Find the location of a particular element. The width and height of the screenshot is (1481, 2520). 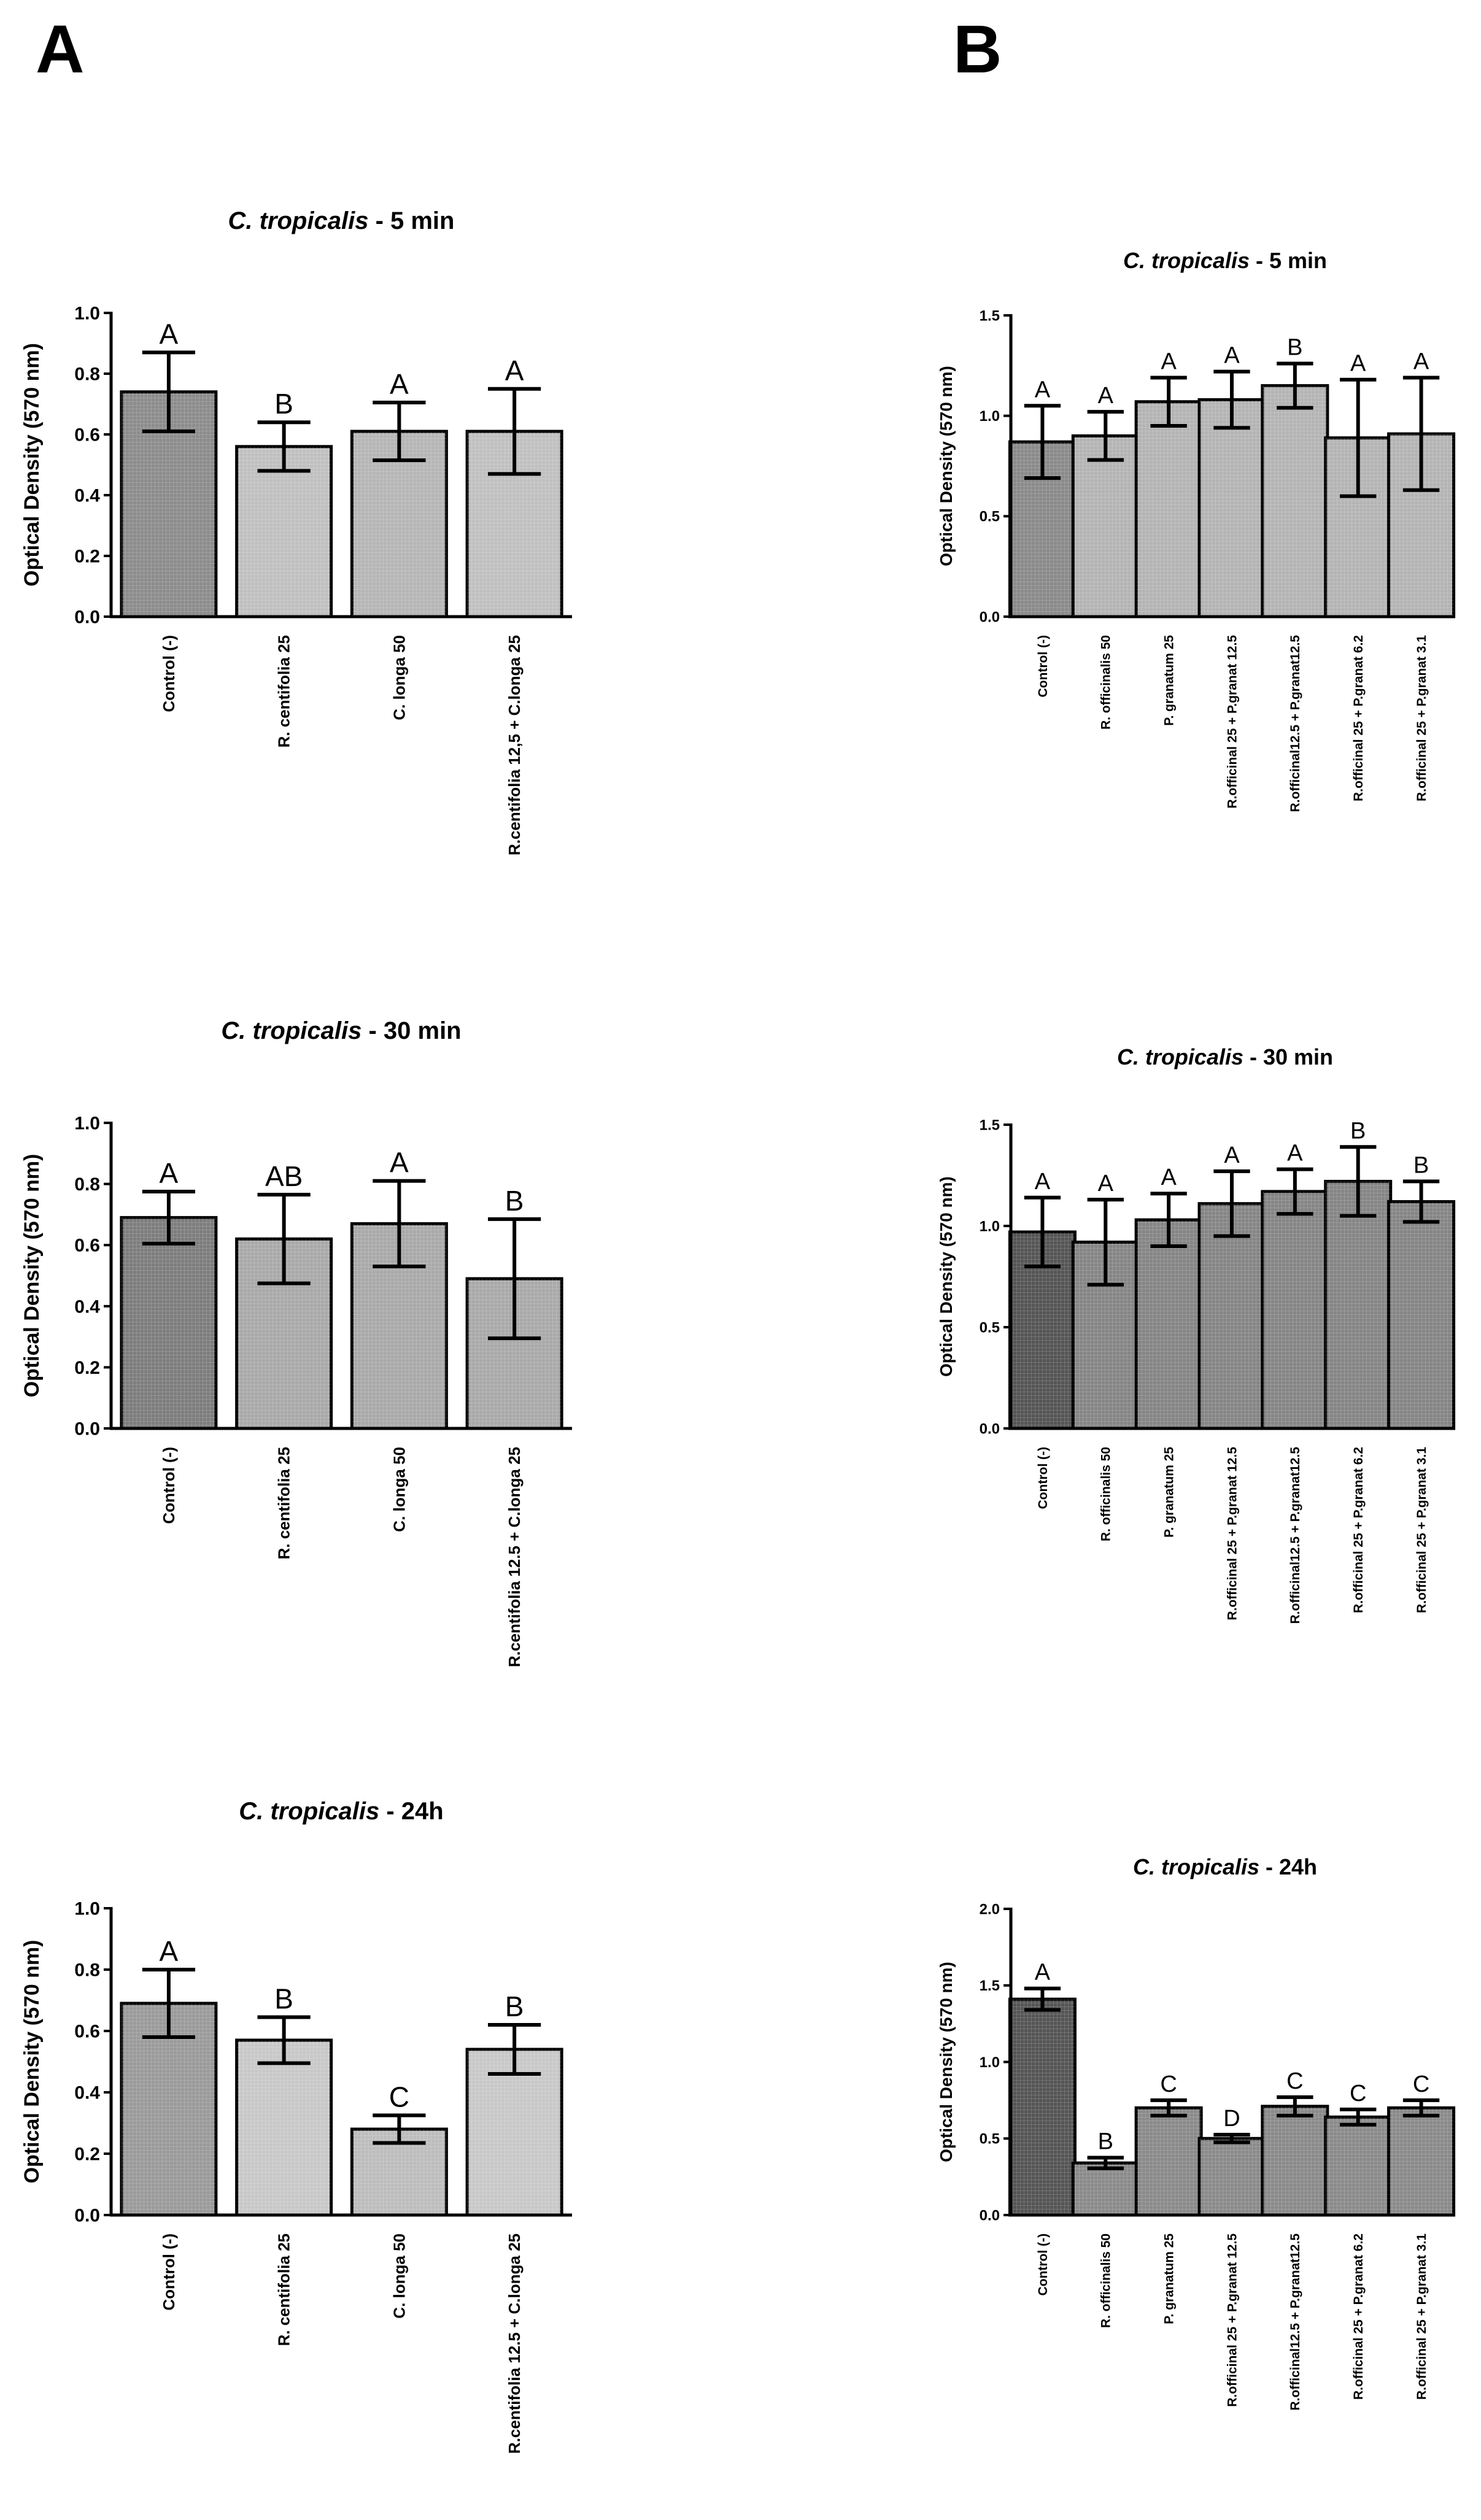

y-tick-label: 2.0 is located at coordinates (990, 1909).